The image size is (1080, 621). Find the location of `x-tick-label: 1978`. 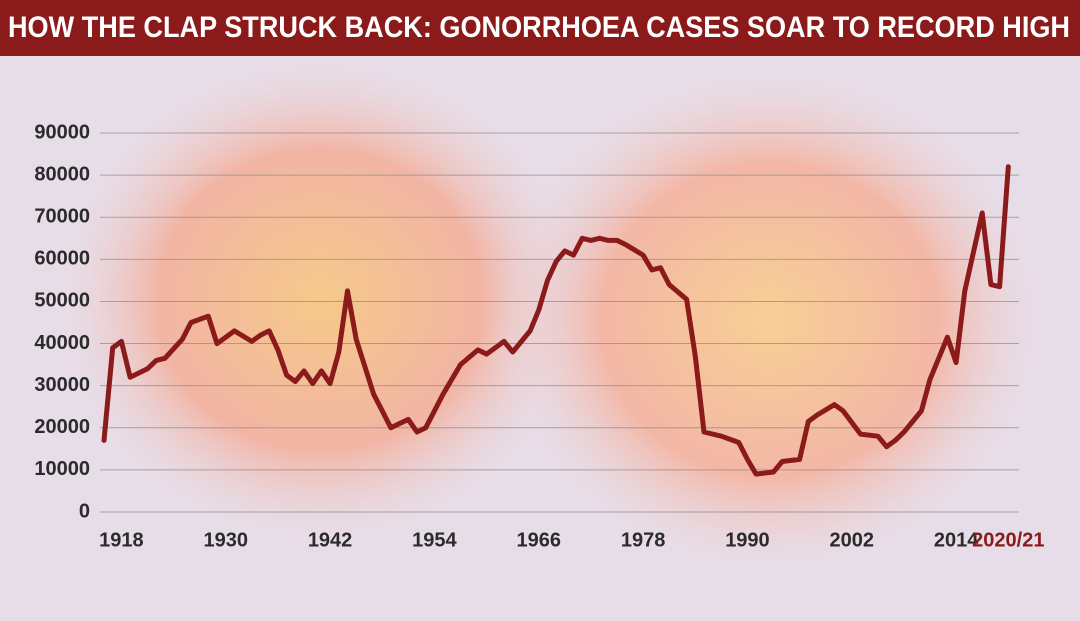

x-tick-label: 1978 is located at coordinates (643, 540).